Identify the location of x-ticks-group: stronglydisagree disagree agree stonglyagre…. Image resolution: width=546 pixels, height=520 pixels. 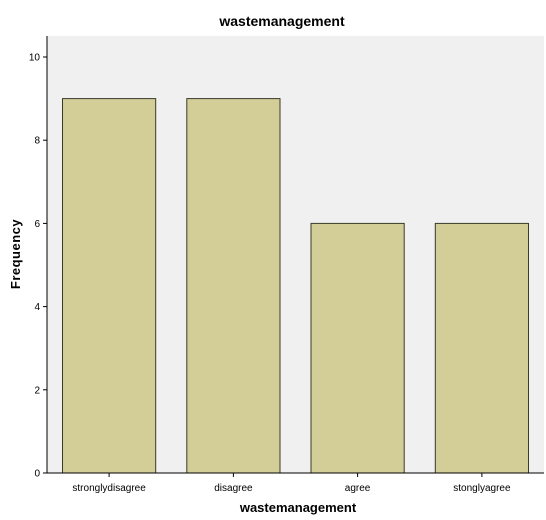
(291, 483).